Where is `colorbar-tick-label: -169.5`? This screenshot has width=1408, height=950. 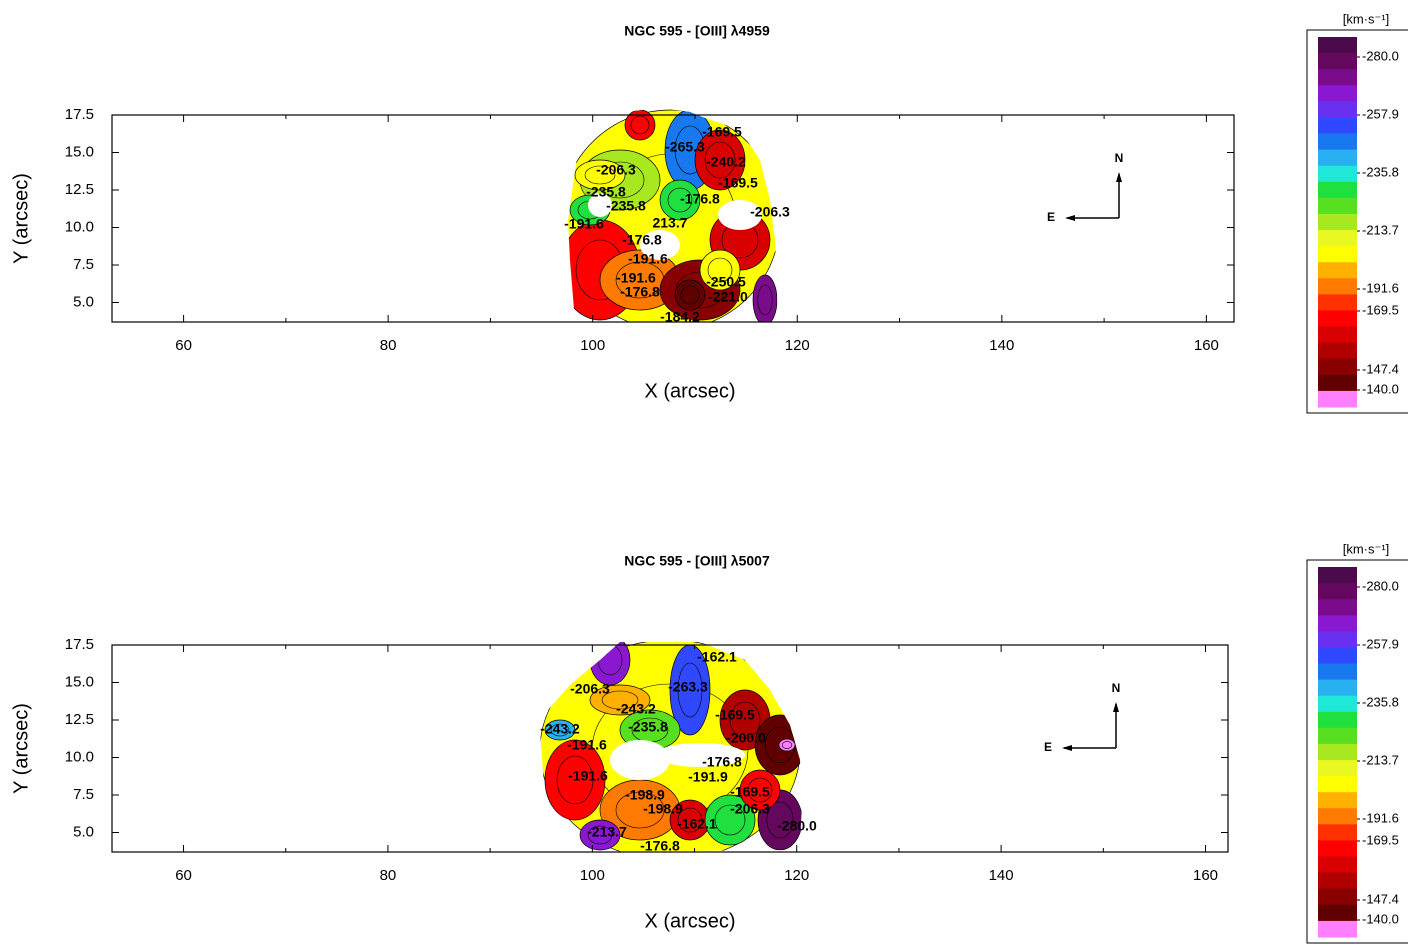 colorbar-tick-label: -169.5 is located at coordinates (1380, 839).